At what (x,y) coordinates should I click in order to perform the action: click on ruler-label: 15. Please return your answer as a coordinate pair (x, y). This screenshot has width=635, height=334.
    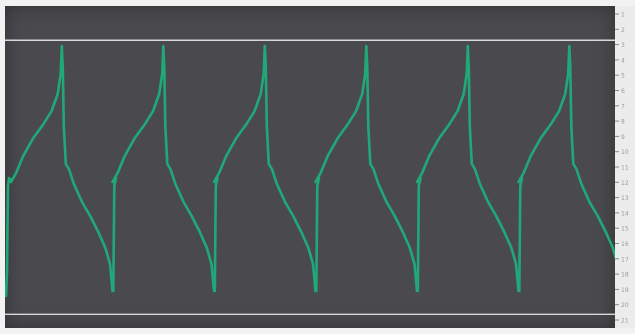
    Looking at the image, I should click on (625, 229).